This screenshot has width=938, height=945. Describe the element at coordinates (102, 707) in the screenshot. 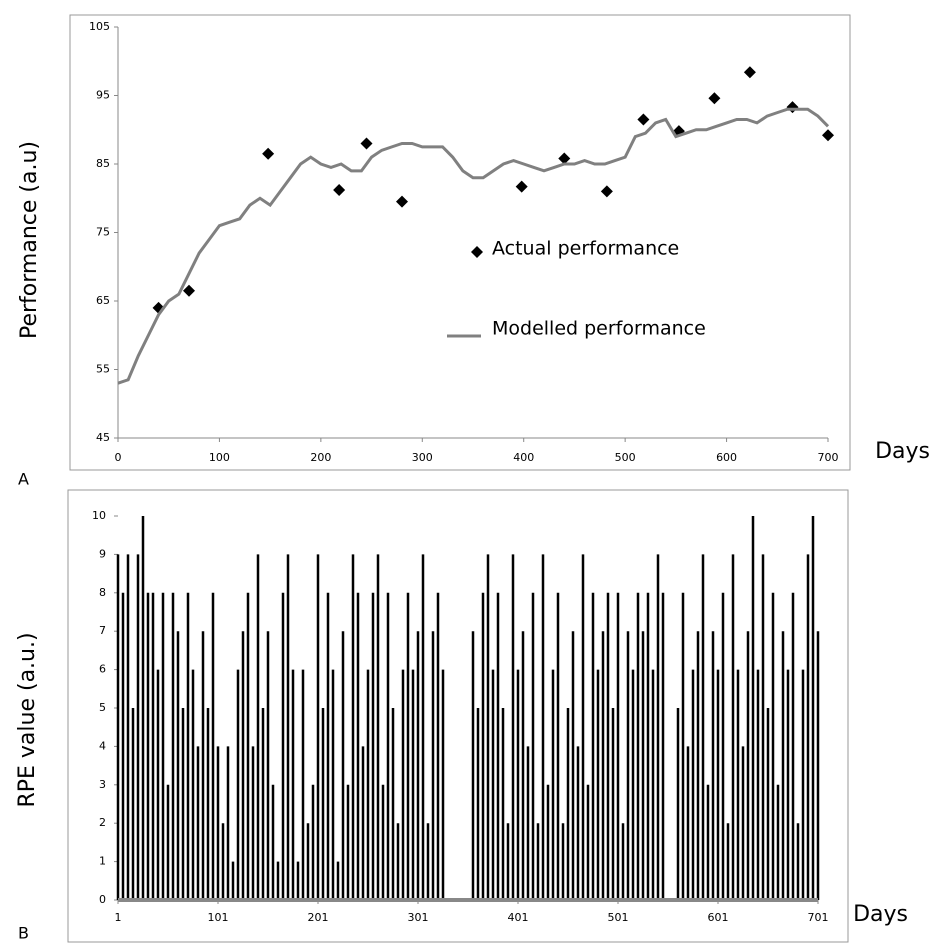

I see `y-tick-label: 5` at that location.